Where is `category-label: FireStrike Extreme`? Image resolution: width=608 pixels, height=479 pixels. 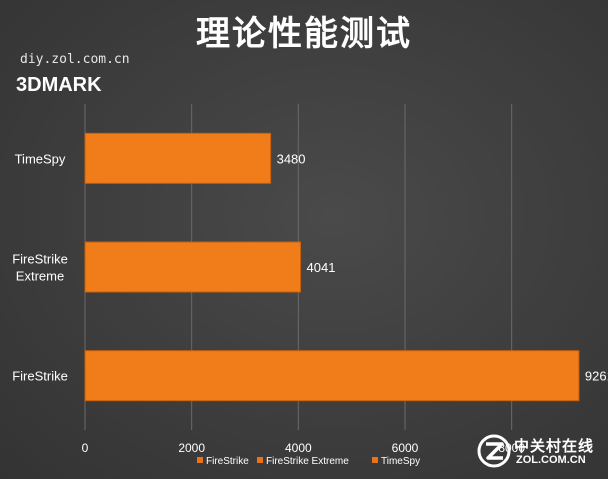
category-label: FireStrike Extreme is located at coordinates (40, 268).